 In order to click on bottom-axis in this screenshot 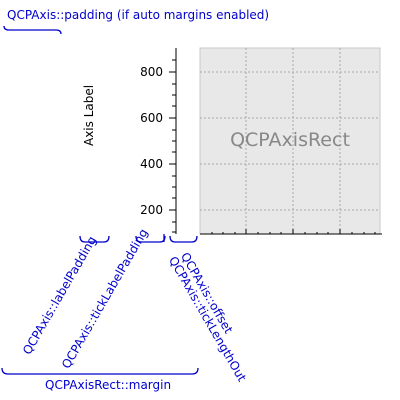, I will do `click(291, 232)`.